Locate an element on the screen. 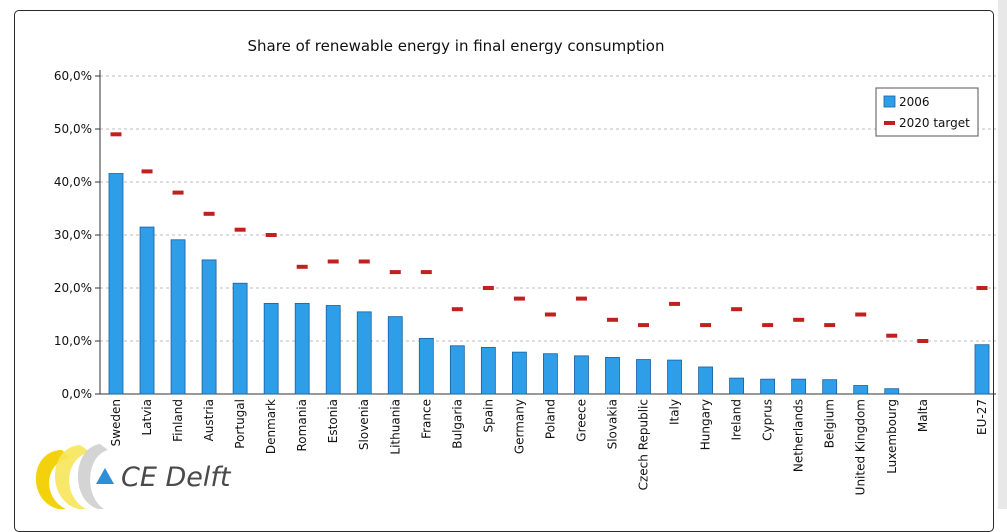 The image size is (1007, 532). x-category-label: Bulgaria is located at coordinates (457, 424).